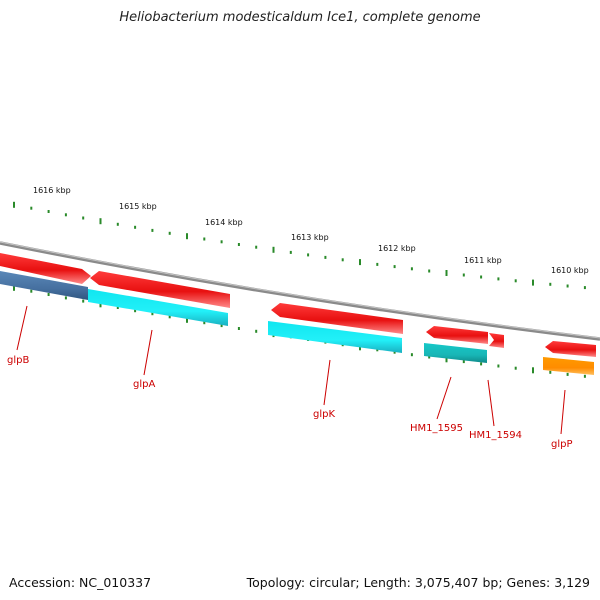 Image resolution: width=600 pixels, height=600 pixels. What do you see at coordinates (436, 428) in the screenshot?
I see `gene-label-hm1-1595: HM1_1595` at bounding box center [436, 428].